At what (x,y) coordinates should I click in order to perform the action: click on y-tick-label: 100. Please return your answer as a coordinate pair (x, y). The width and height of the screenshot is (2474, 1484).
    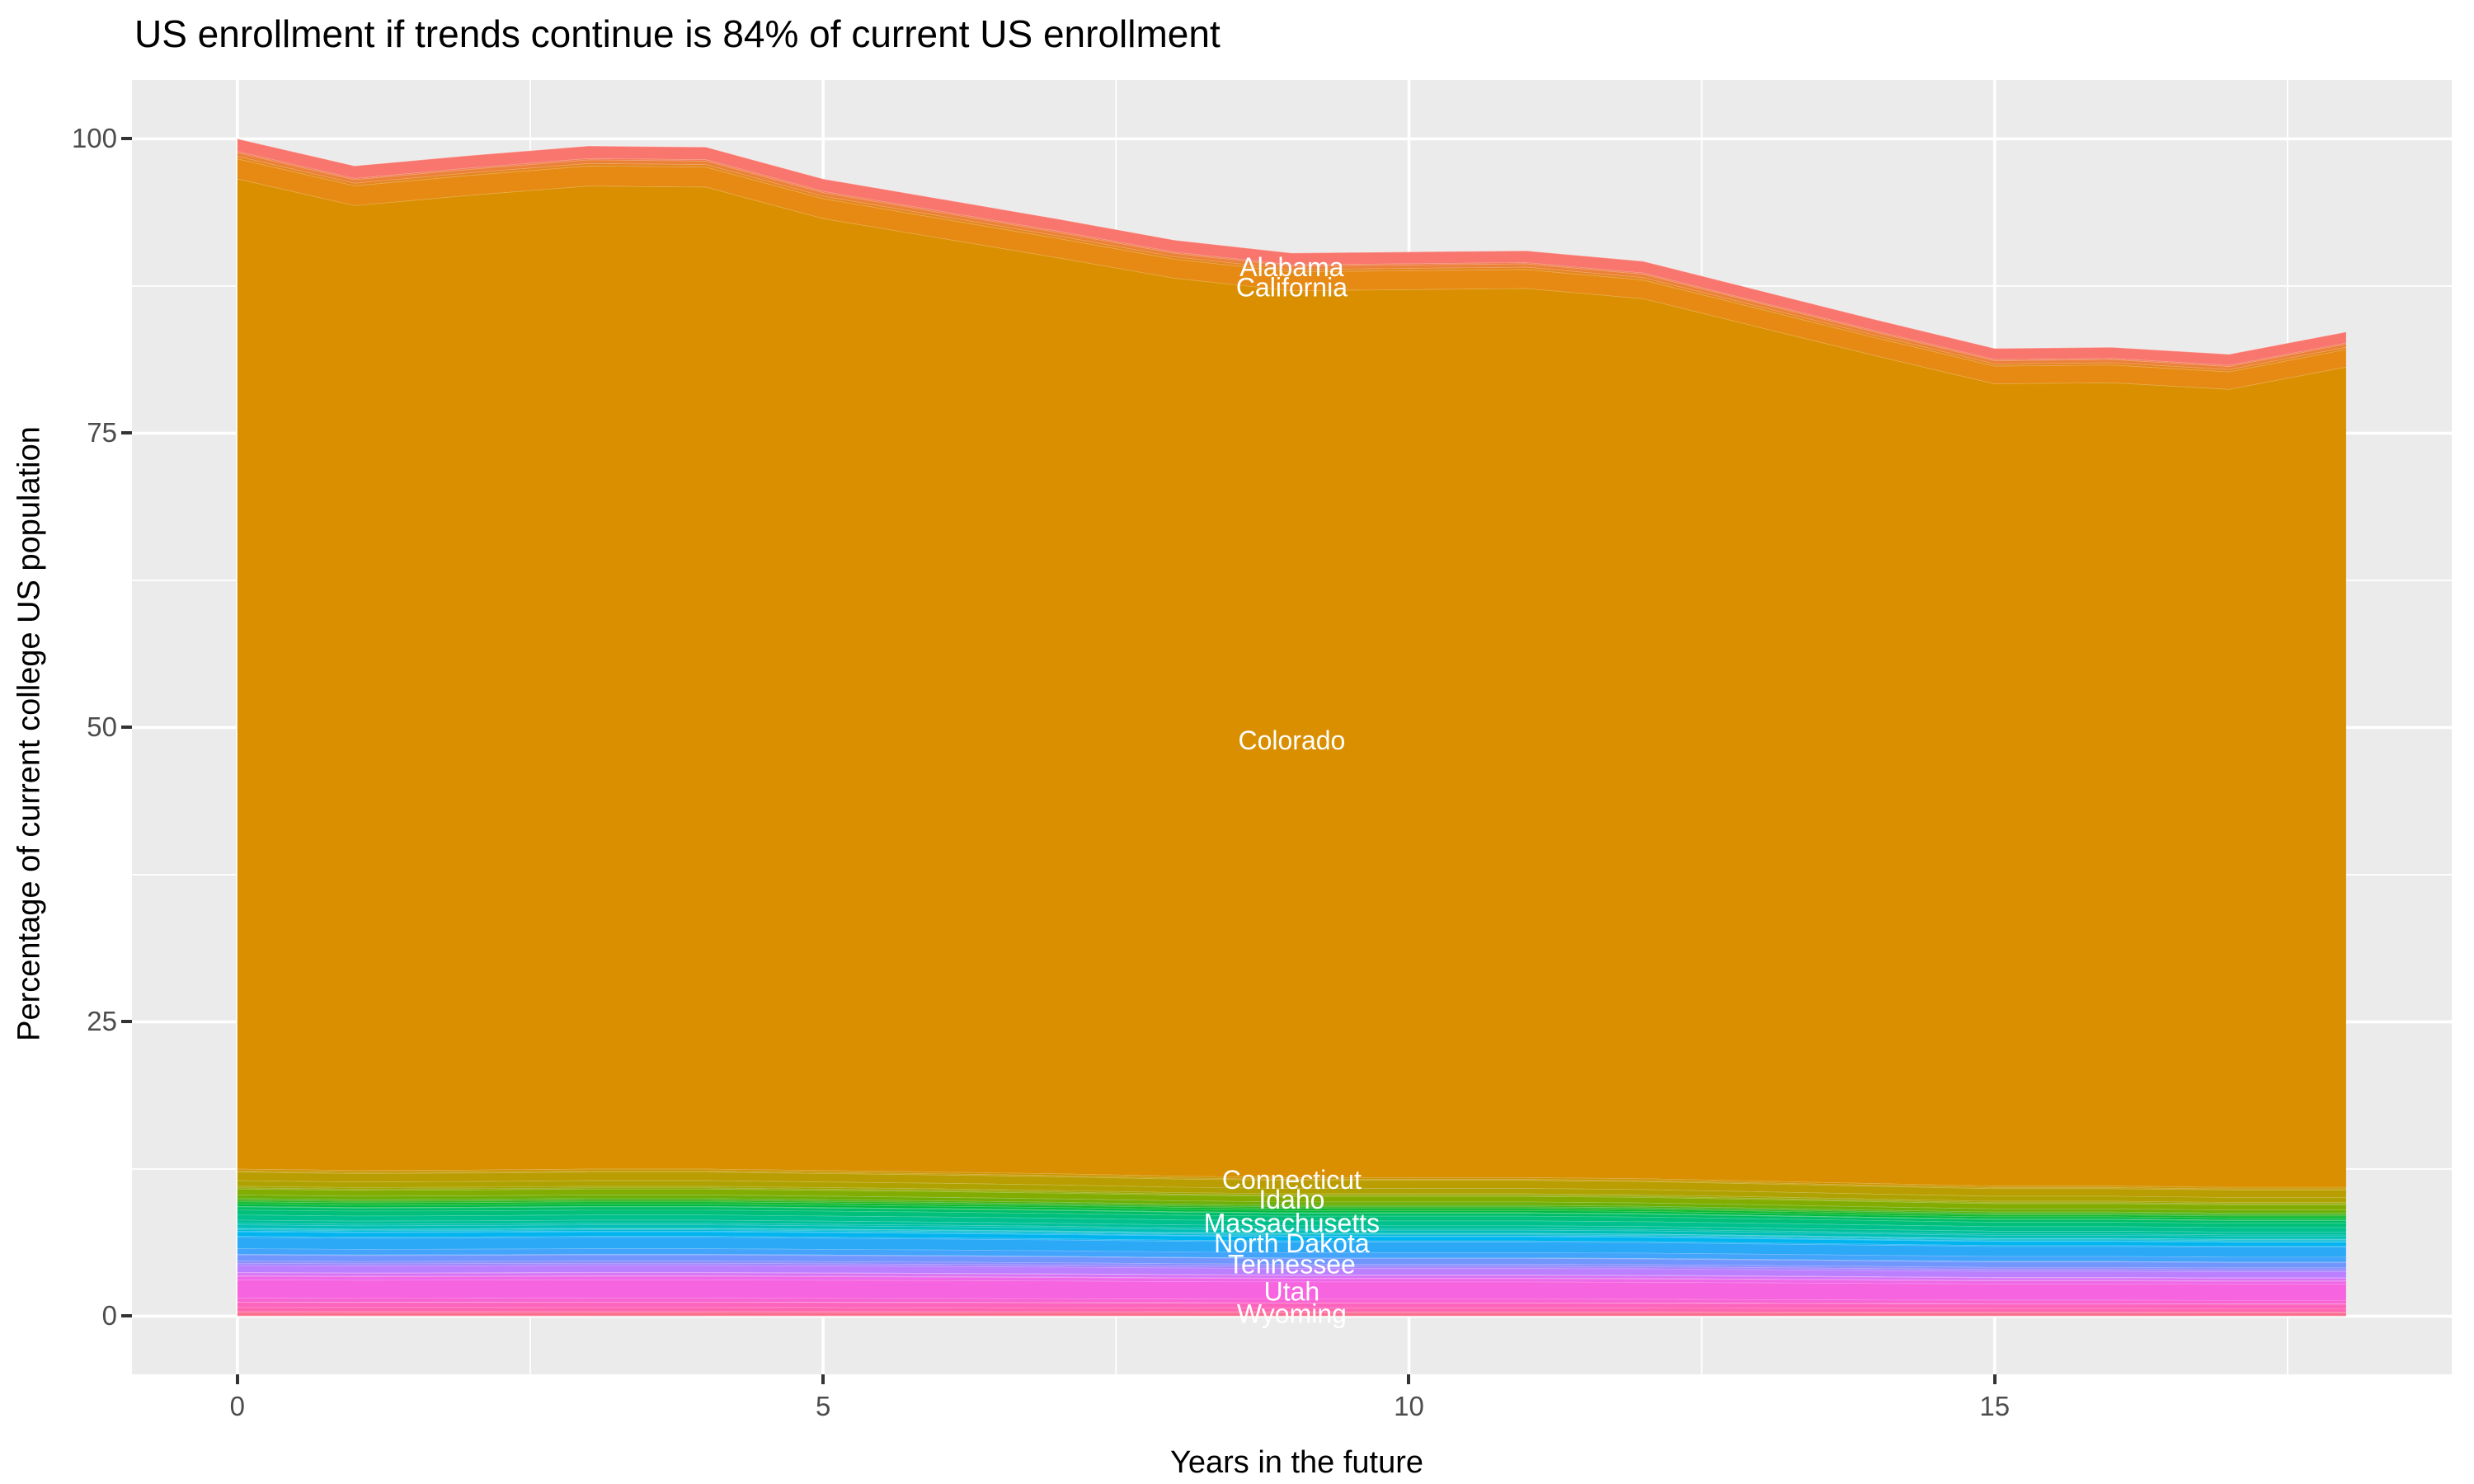
    Looking at the image, I should click on (94, 138).